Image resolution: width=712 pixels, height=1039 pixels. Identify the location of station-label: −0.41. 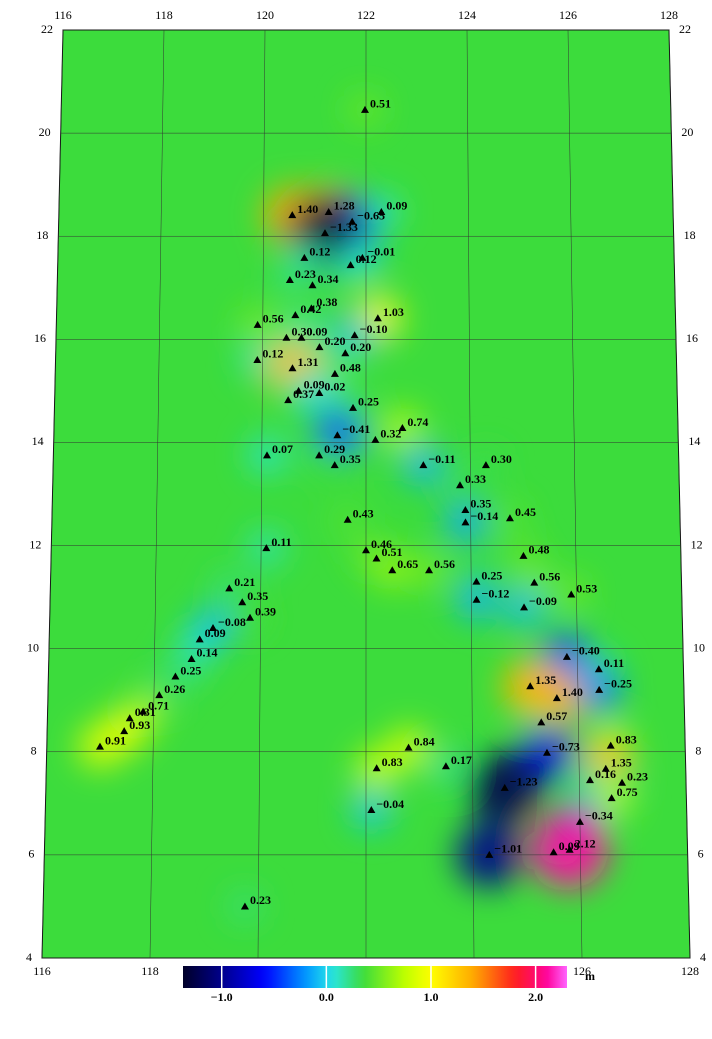
(356, 429).